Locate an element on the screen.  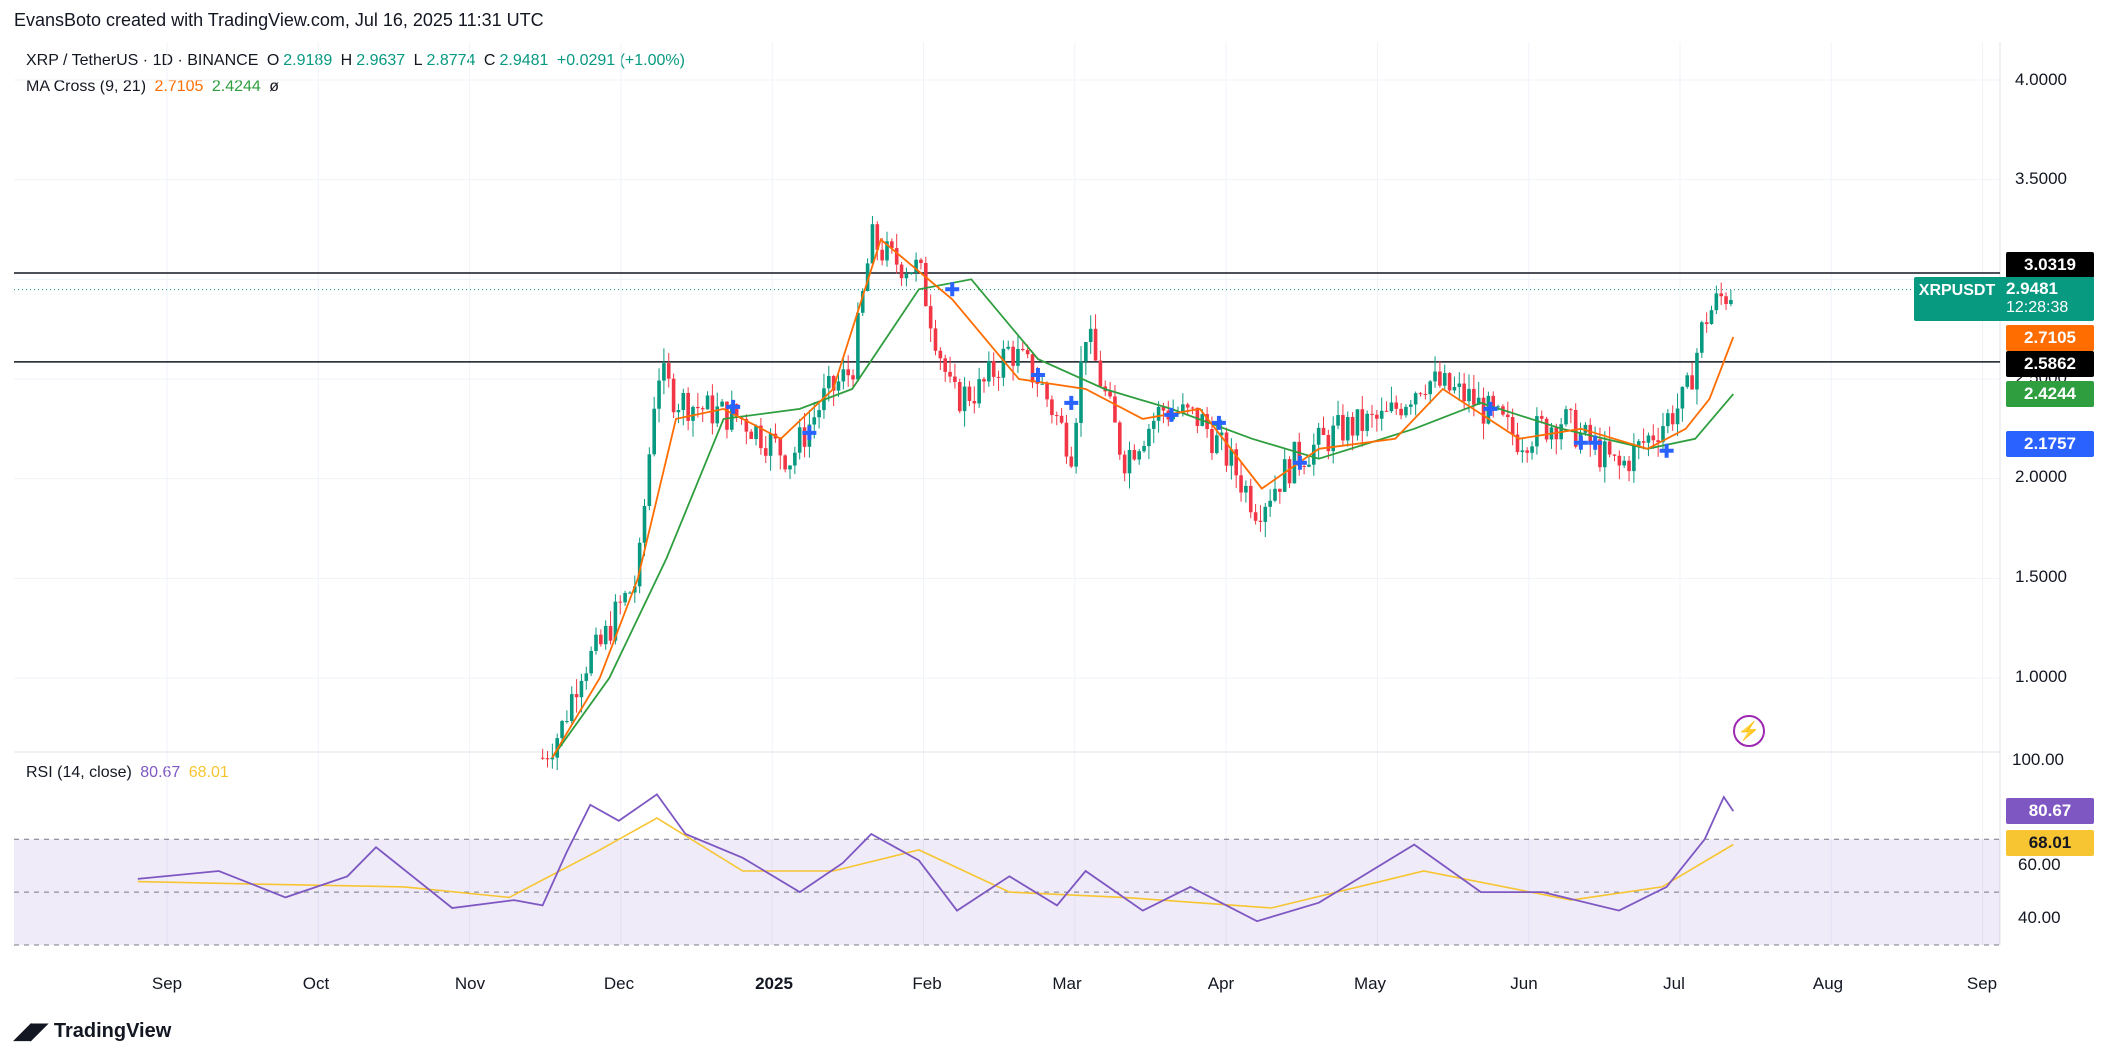
lightning-icon: ⚡ is located at coordinates (1749, 731).